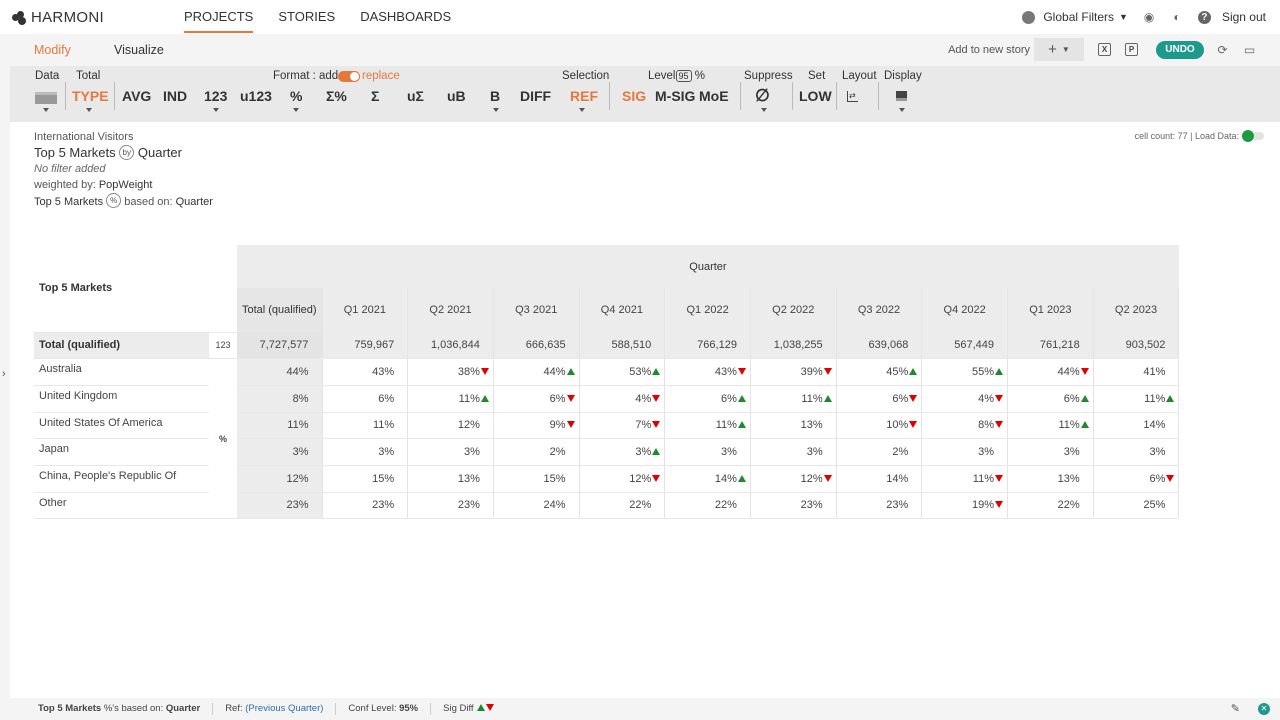  What do you see at coordinates (456, 96) in the screenshot?
I see `unweighted-base-button: uB` at bounding box center [456, 96].